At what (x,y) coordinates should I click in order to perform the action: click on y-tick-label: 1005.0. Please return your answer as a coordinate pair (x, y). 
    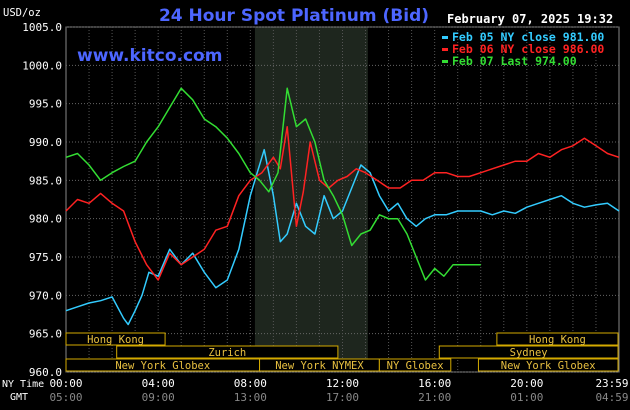
    Looking at the image, I should click on (42, 27).